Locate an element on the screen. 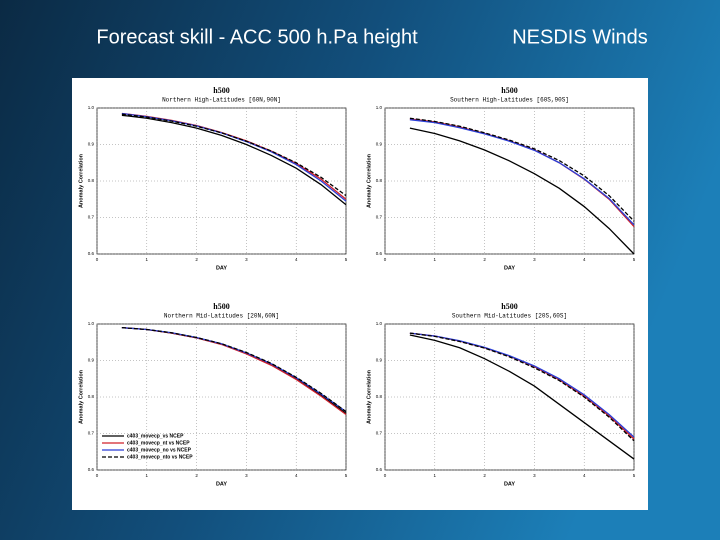  legend-label: c403_movecp_nto vs NCEP is located at coordinates (160, 457).